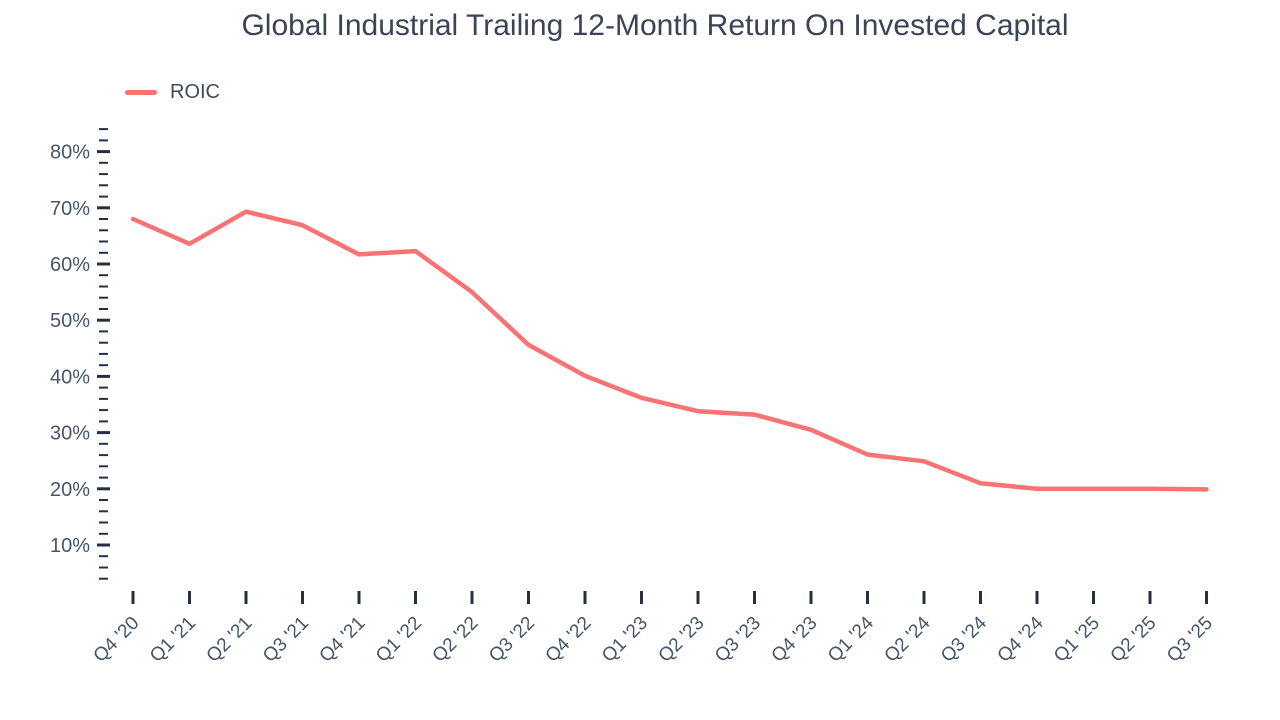 Image resolution: width=1280 pixels, height=720 pixels. I want to click on y-tick-label: 40%, so click(70, 377).